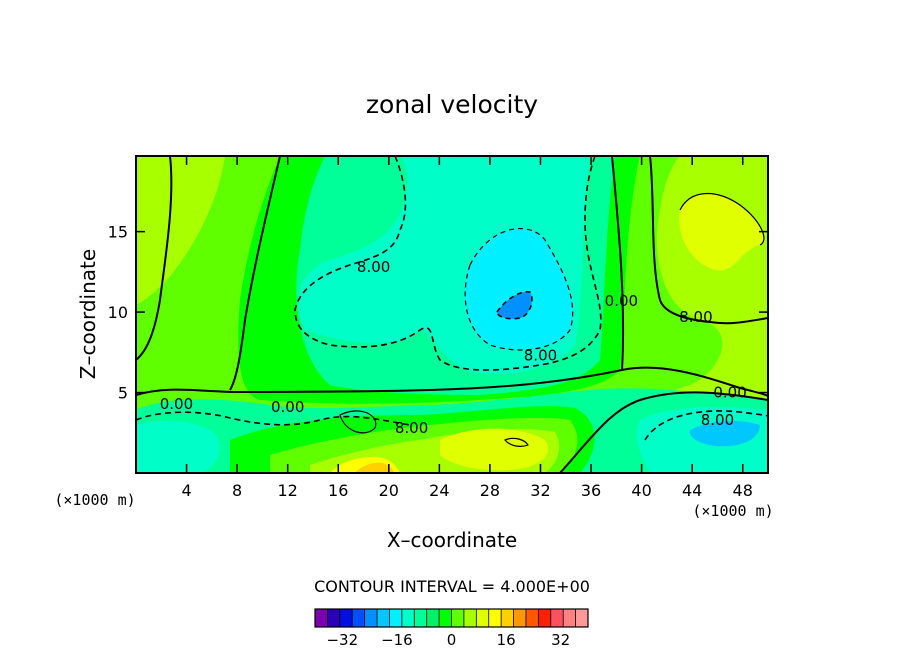 The height and width of the screenshot is (654, 904). What do you see at coordinates (255, 273) in the screenshot?
I see `contour-line-zero-center-left` at bounding box center [255, 273].